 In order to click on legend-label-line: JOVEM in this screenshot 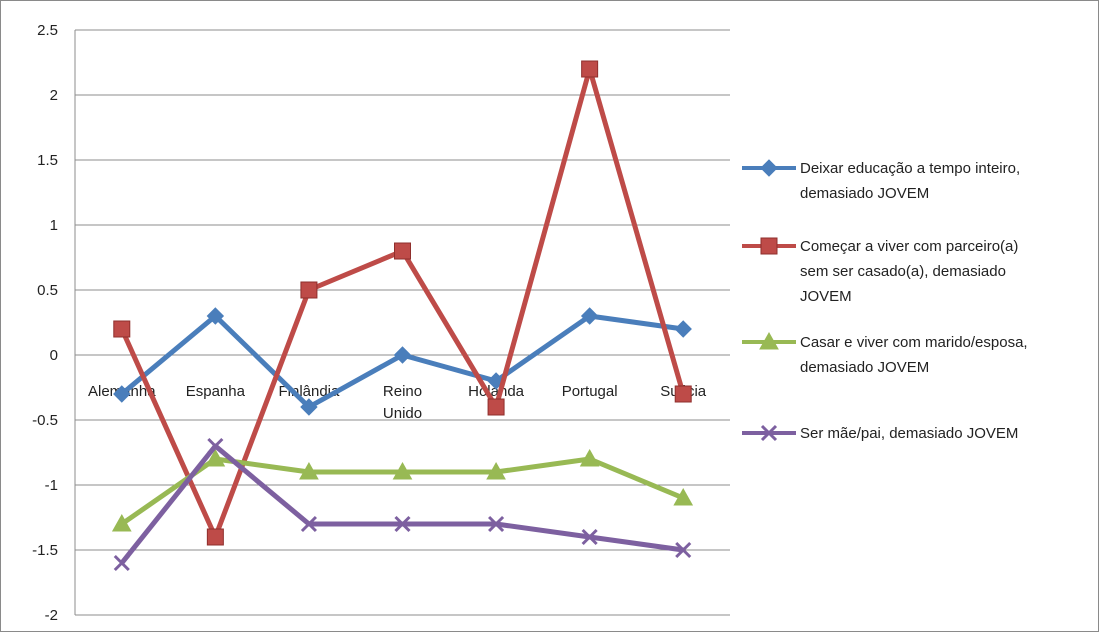, I will do `click(826, 296)`.